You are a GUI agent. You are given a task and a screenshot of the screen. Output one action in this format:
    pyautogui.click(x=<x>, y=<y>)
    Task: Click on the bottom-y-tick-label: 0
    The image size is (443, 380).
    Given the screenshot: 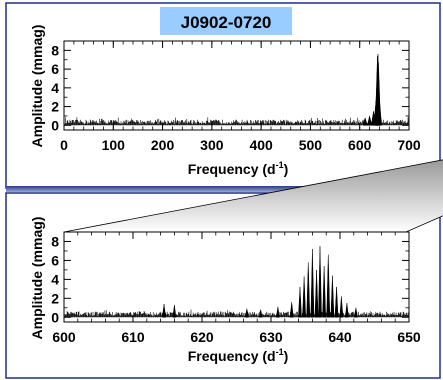 What is the action you would take?
    pyautogui.click(x=55, y=317)
    